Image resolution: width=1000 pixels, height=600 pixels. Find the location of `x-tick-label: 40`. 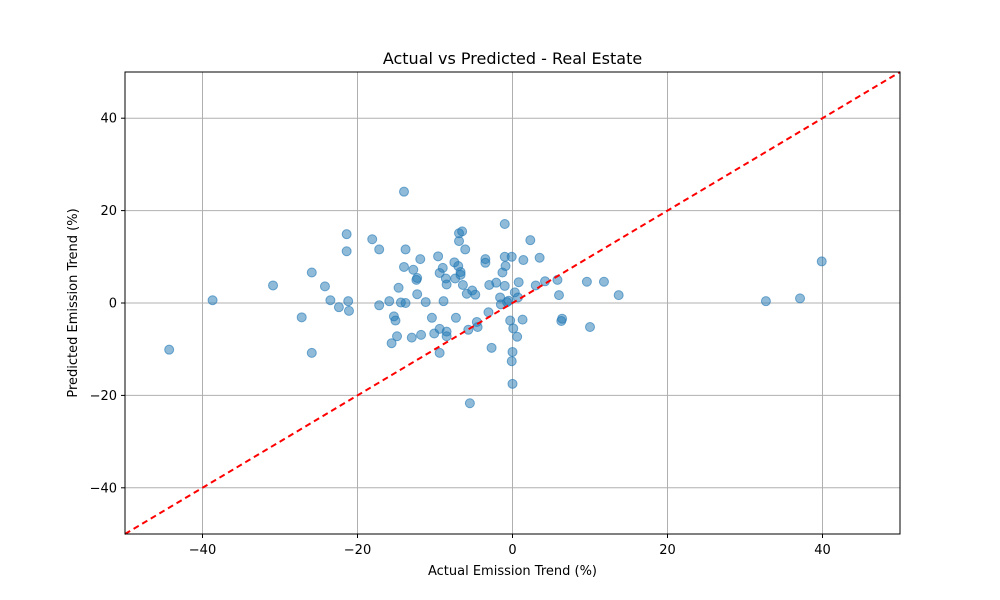

x-tick-label: 40 is located at coordinates (822, 550).